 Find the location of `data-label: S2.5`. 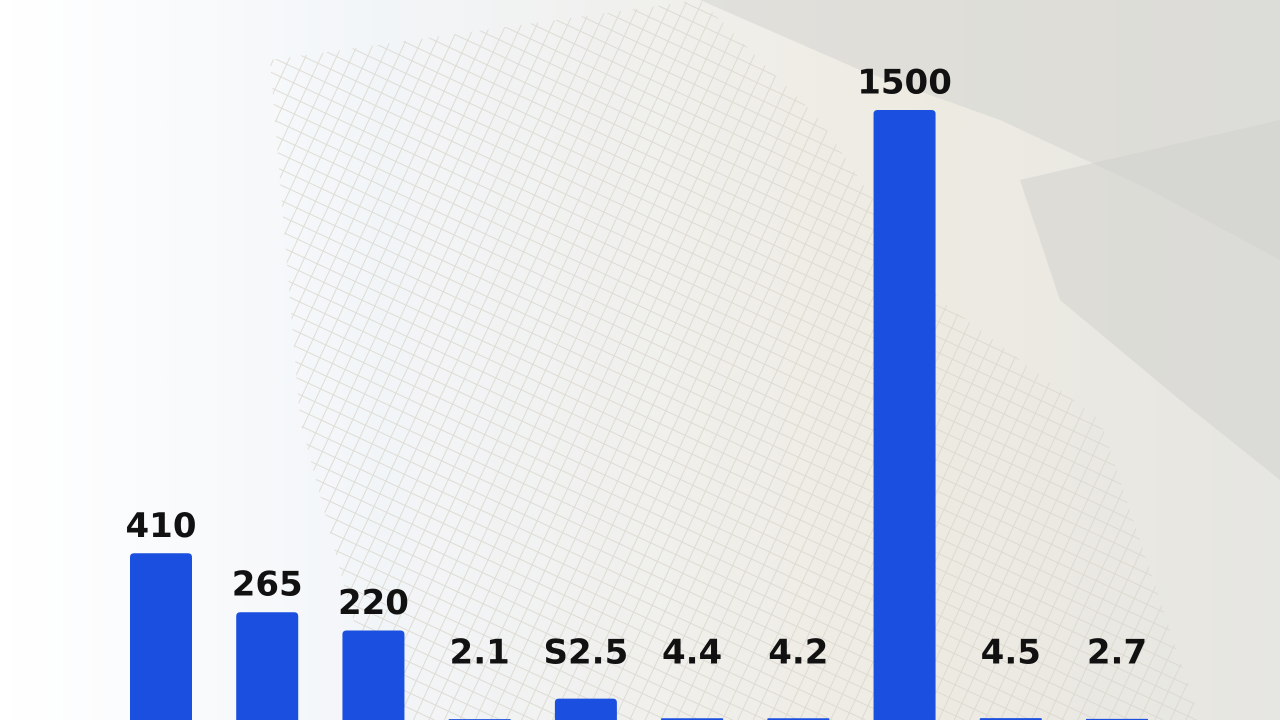

data-label: S2.5 is located at coordinates (586, 653).